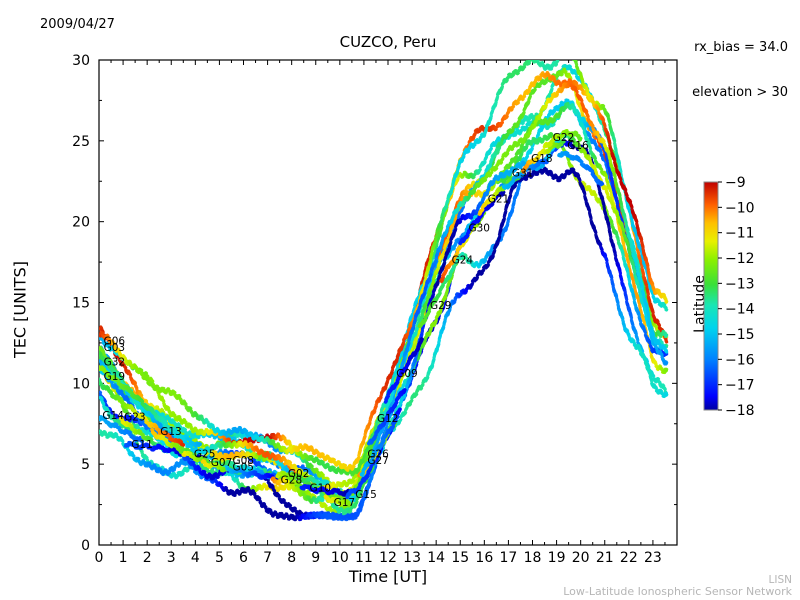  Describe the element at coordinates (578, 146) in the screenshot. I see `satellite-label-g16: G16` at that location.